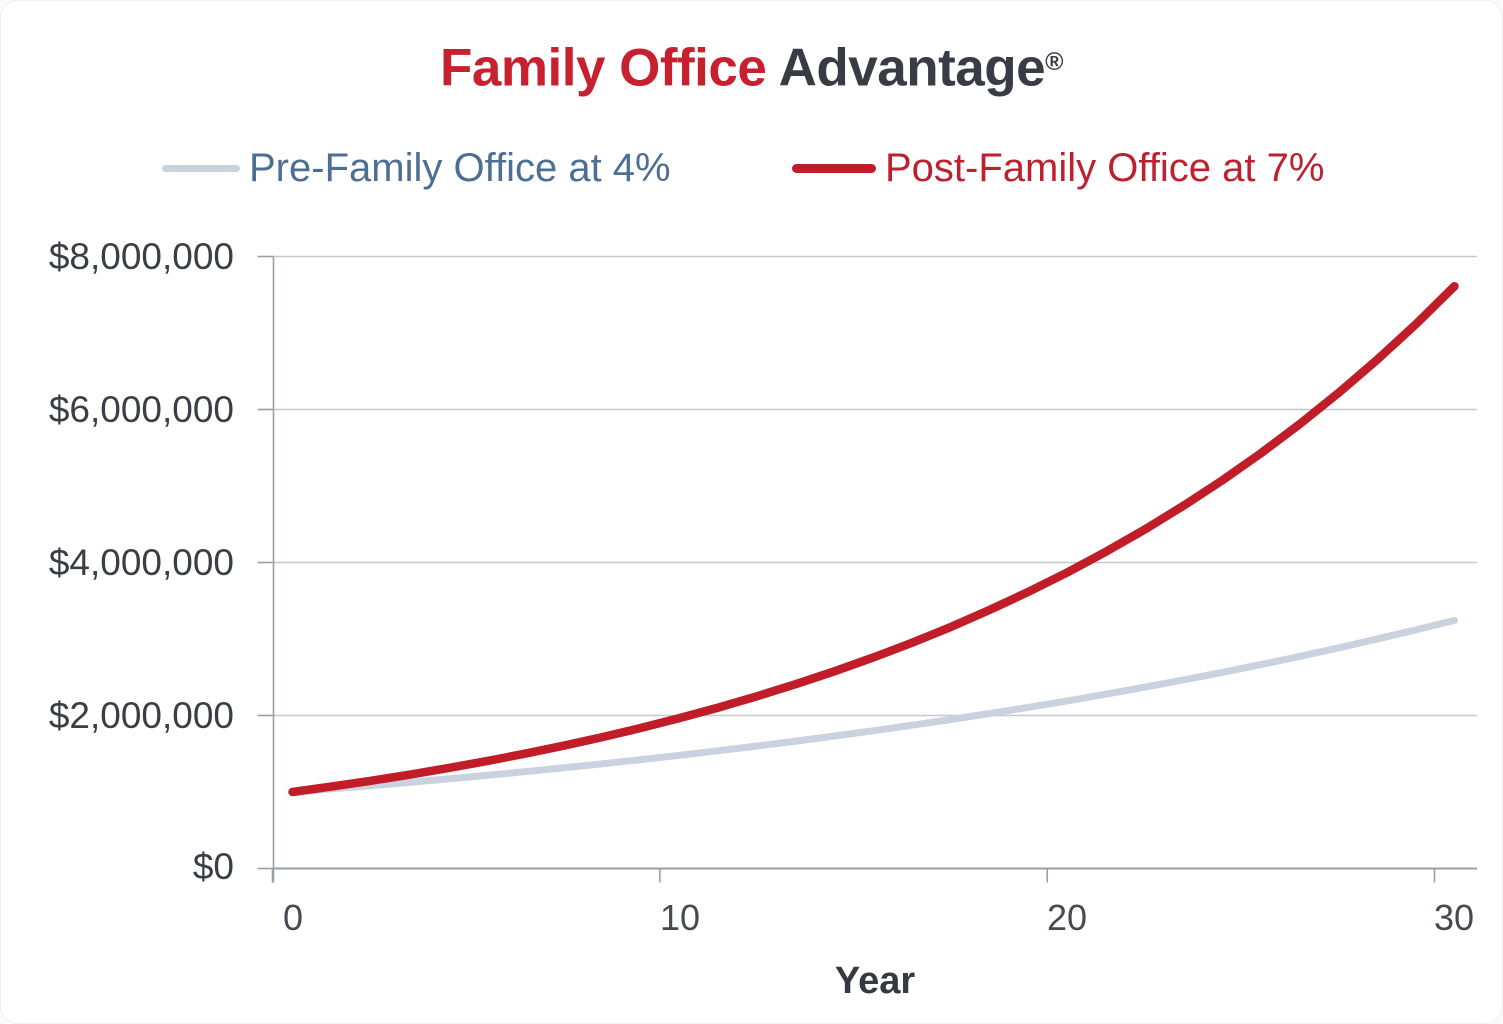  I want to click on legend-label-post: Post-Family Office at 7%, so click(1105, 168).